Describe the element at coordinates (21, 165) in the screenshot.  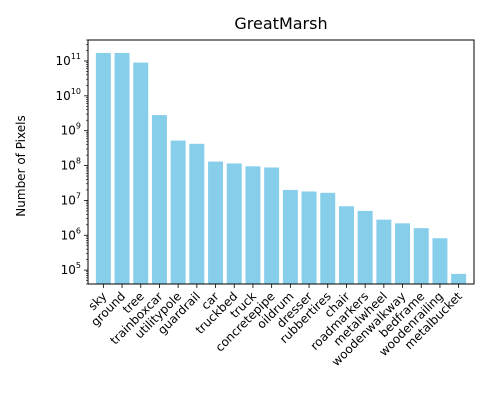
I see `y-axis-label: Number of Pixels` at that location.